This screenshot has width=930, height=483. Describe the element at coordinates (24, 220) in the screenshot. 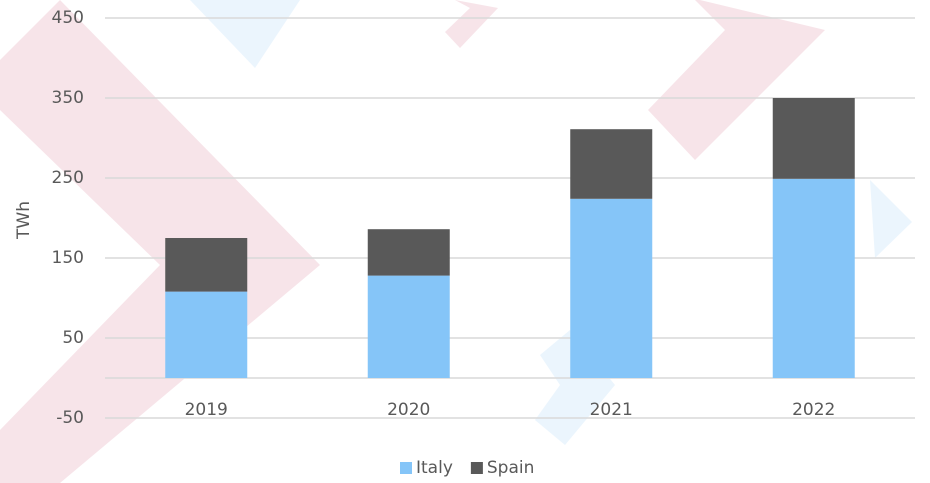

I see `y-axis-label: TWh` at that location.